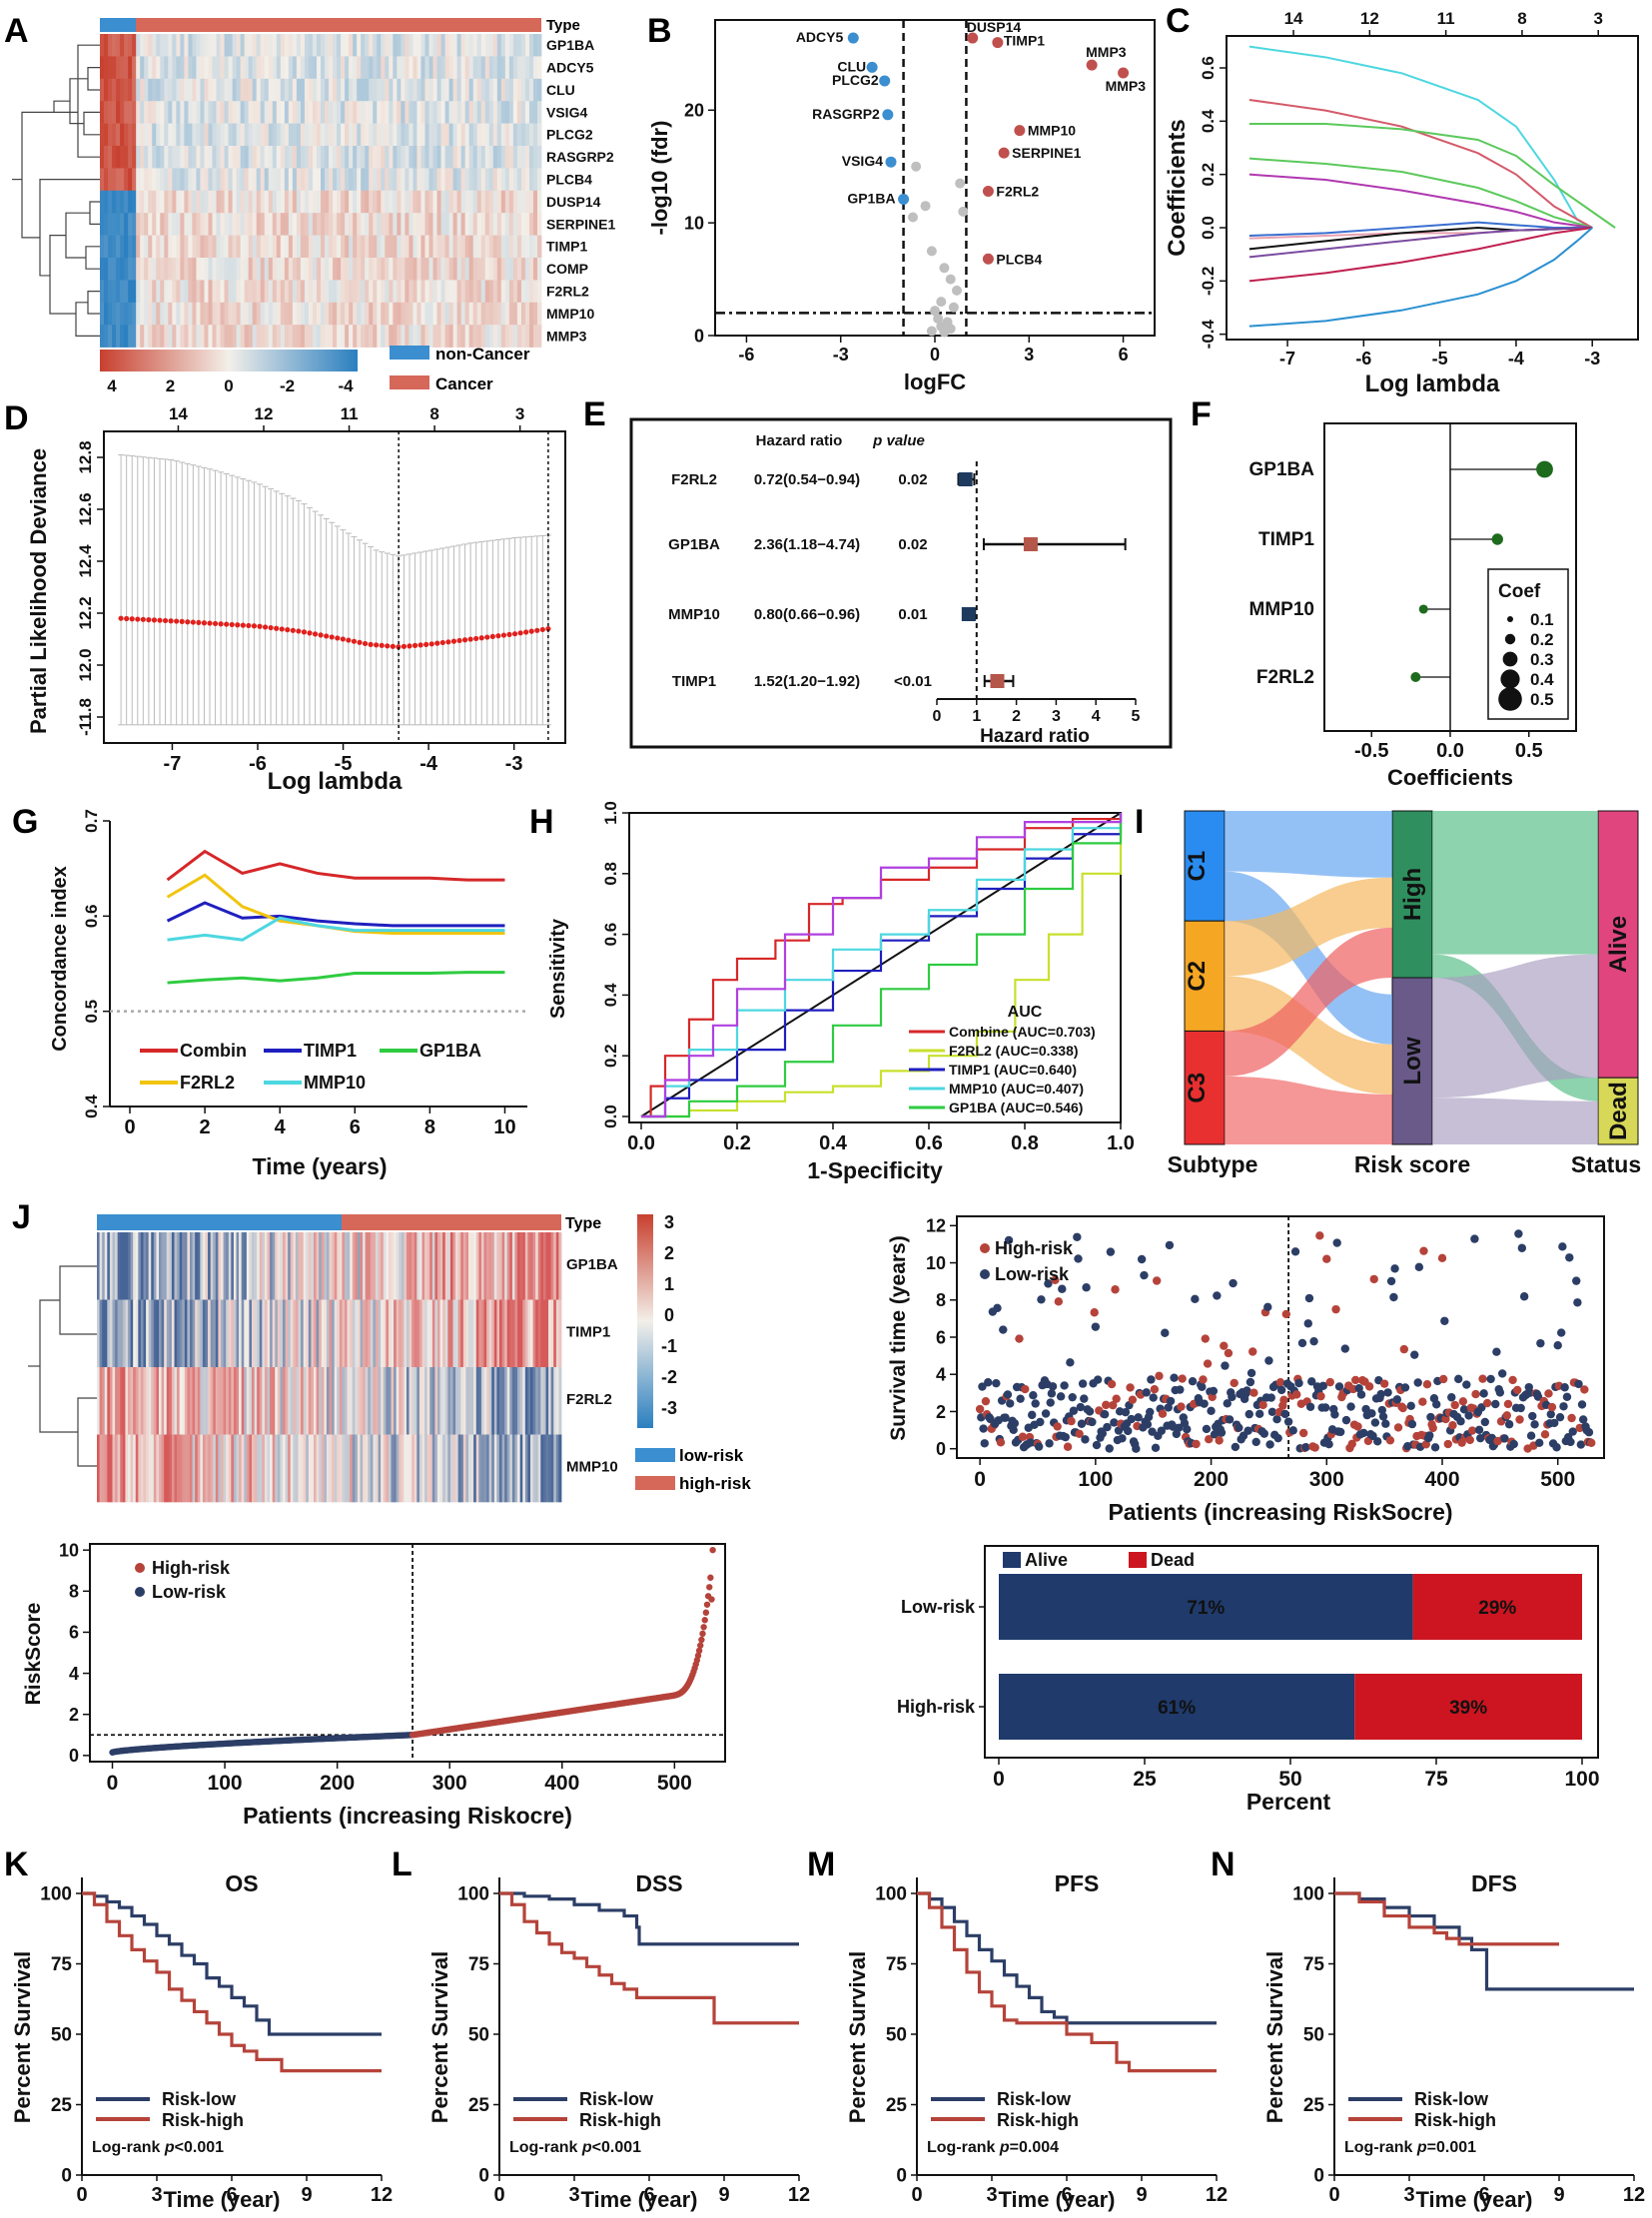 Image resolution: width=1652 pixels, height=2218 pixels. I want to click on gene-label-plcg2: PLCG2, so click(569, 135).